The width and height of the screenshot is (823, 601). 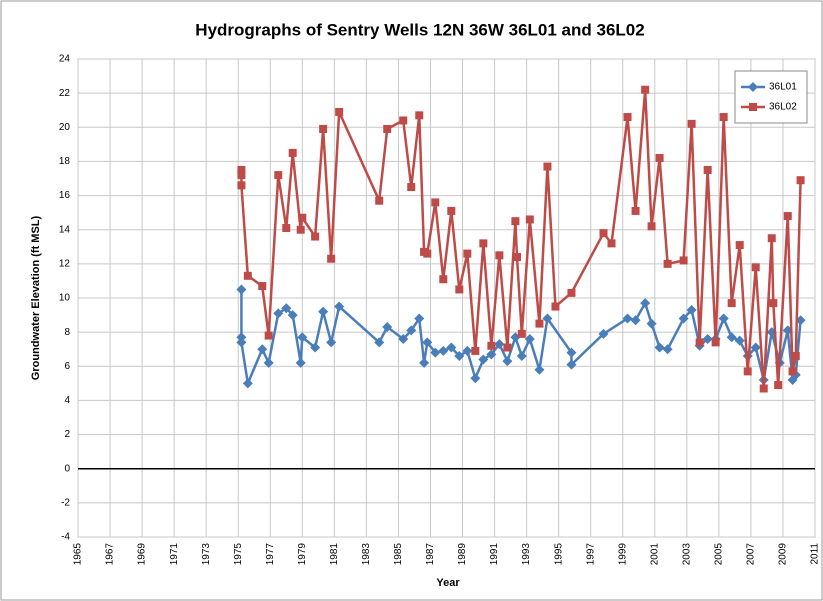 What do you see at coordinates (67, 434) in the screenshot?
I see `y-tick-label: 2` at bounding box center [67, 434].